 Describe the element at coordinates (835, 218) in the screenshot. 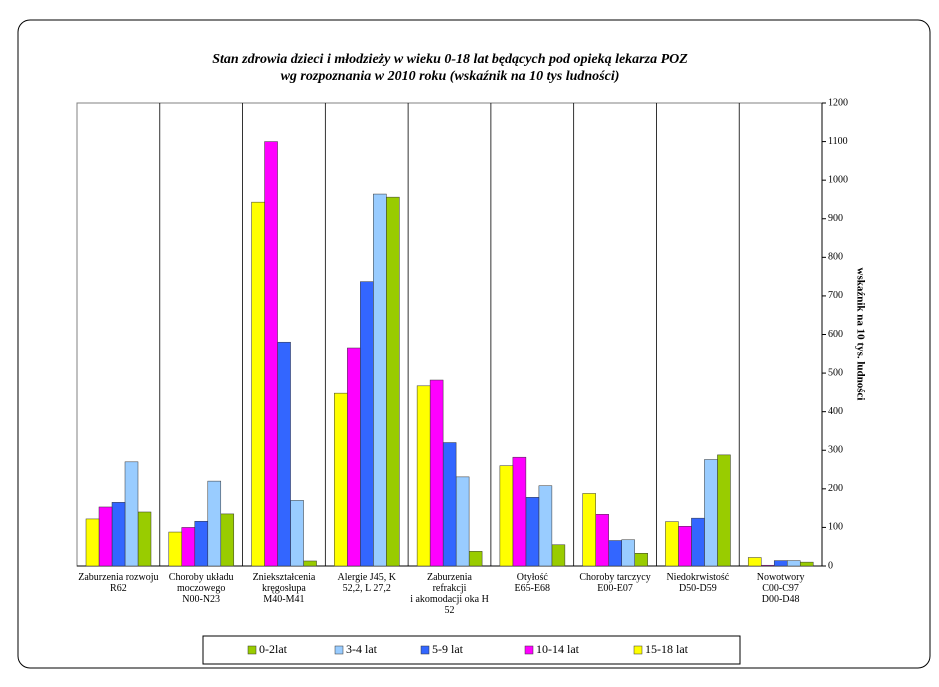

I see `y-tick-label: 900` at that location.